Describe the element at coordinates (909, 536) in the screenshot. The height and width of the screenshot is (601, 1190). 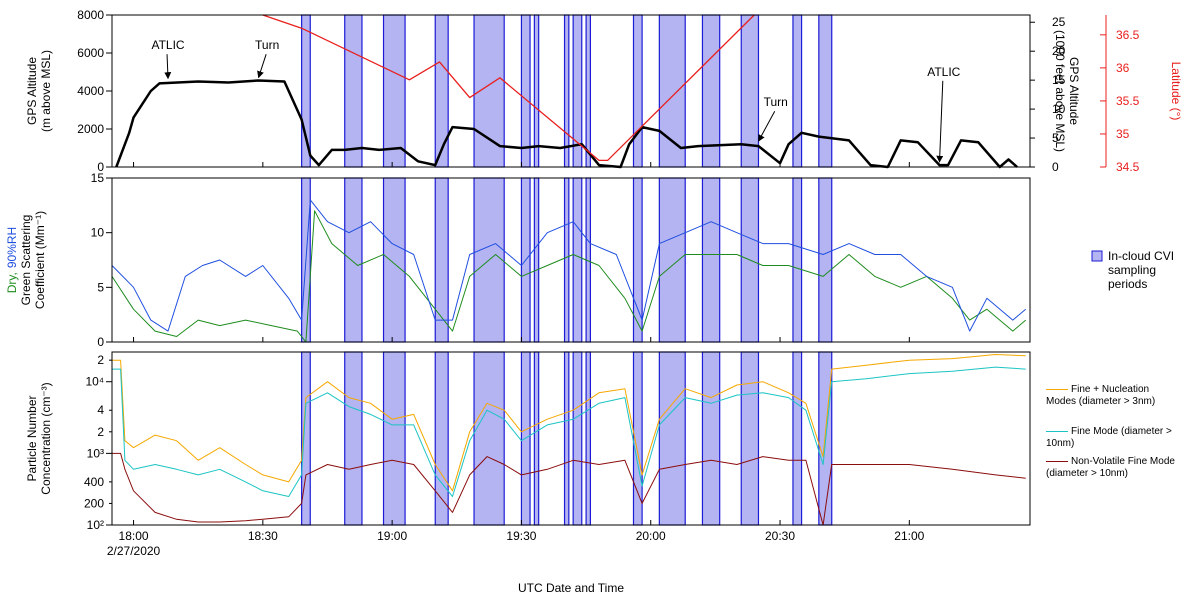
I see `x-tick-label: 21:00` at that location.